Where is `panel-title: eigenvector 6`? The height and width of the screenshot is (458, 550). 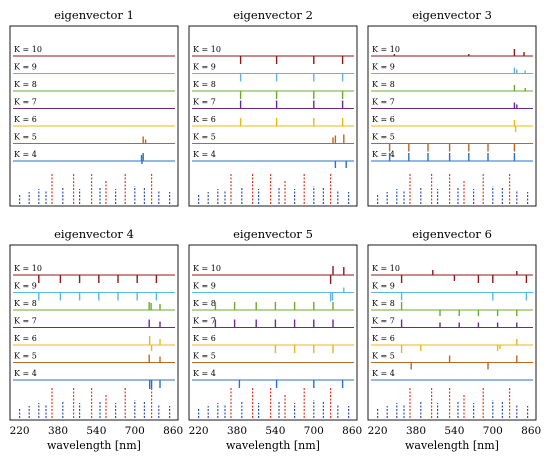 panel-title: eigenvector 6 is located at coordinates (452, 234).